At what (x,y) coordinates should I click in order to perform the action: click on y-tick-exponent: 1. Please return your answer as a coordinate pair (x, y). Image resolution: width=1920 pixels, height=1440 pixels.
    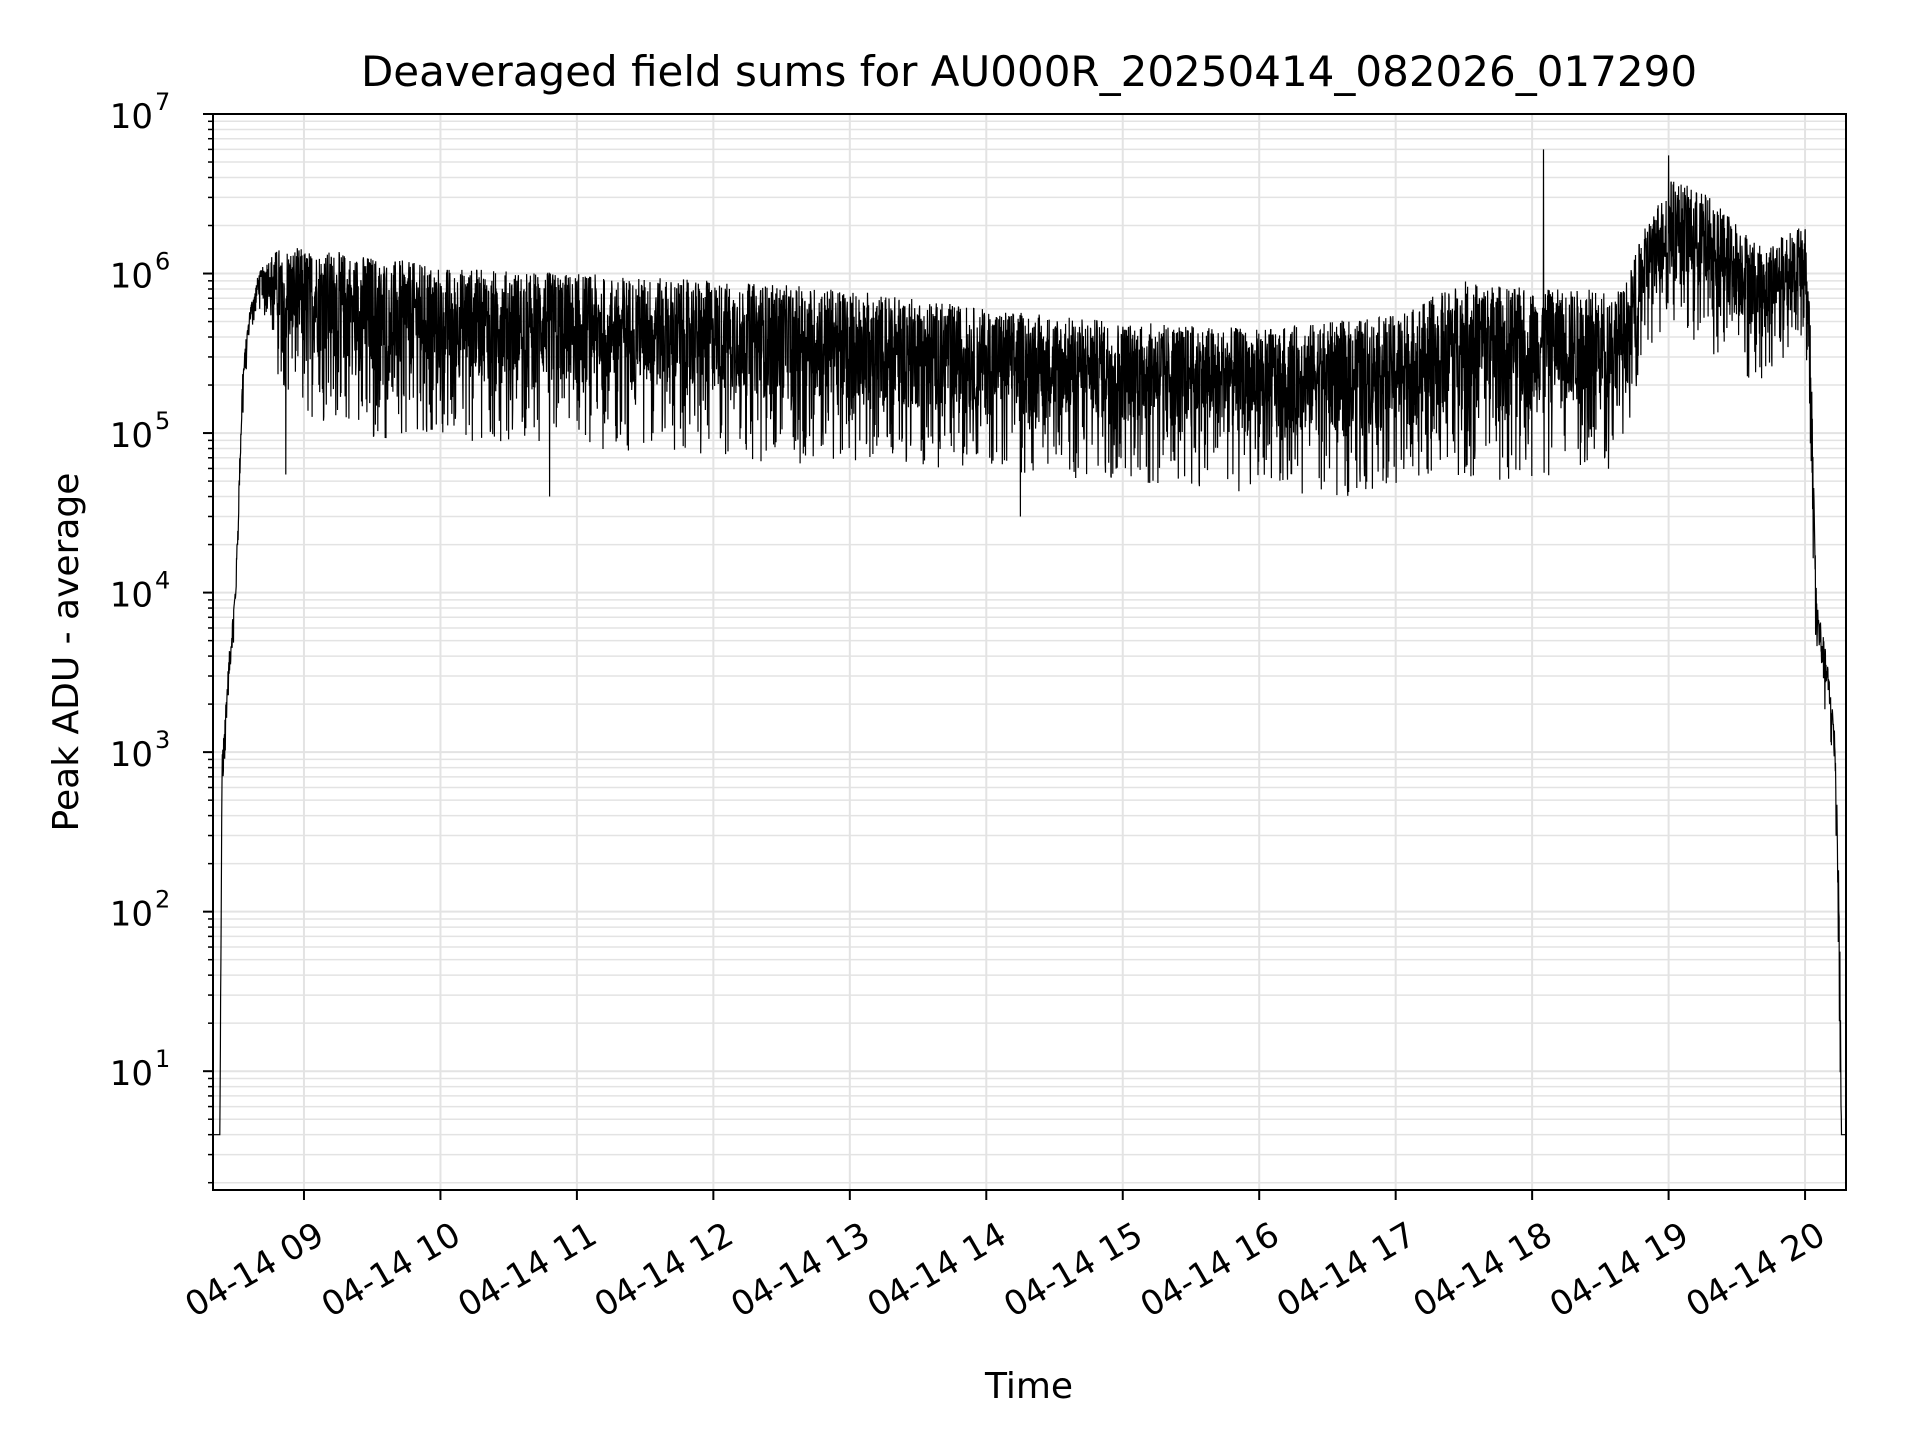
    Looking at the image, I should click on (162, 1059).